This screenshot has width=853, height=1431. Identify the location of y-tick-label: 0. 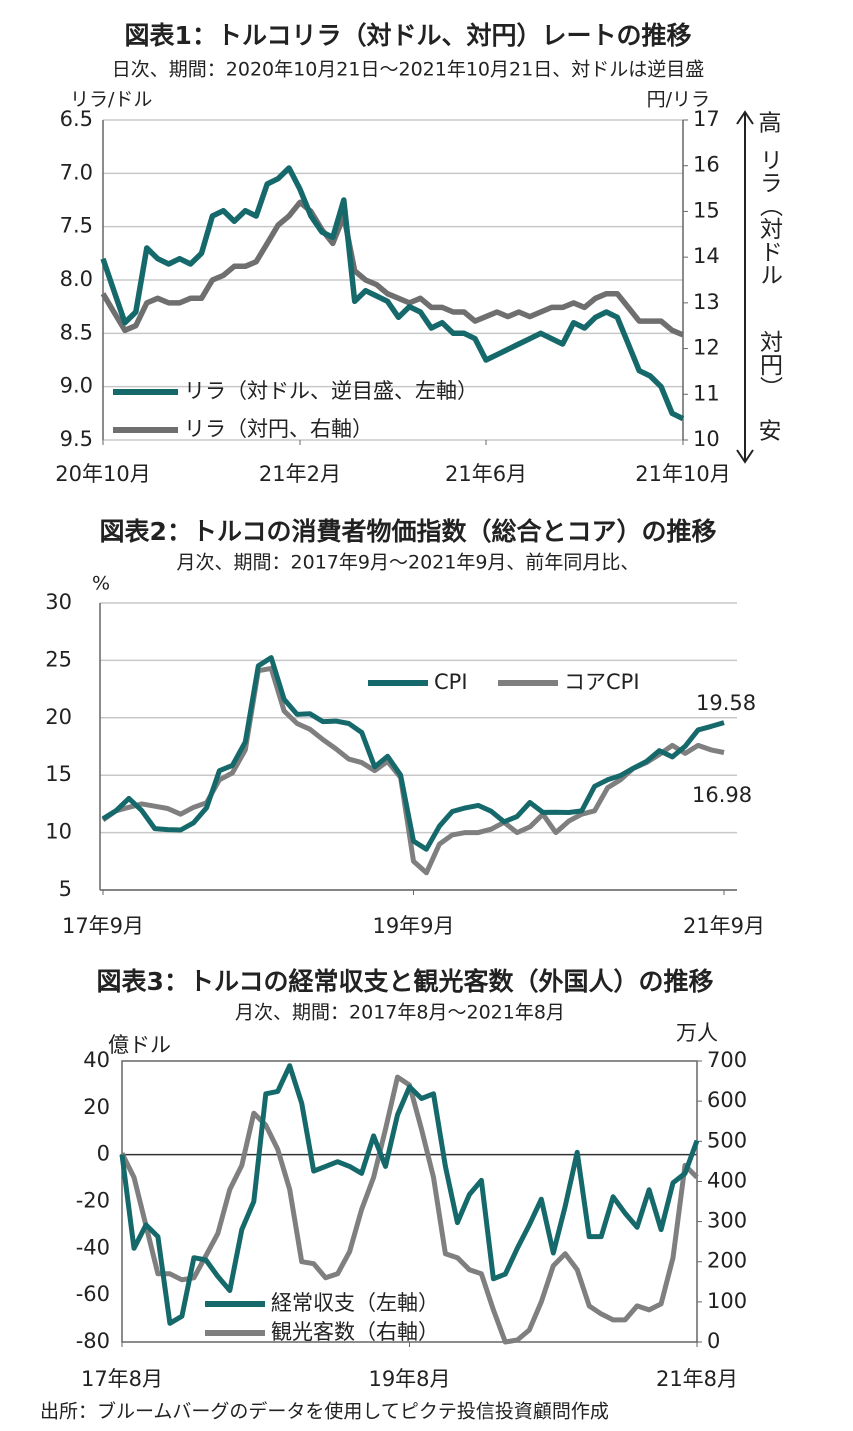
(103, 1154).